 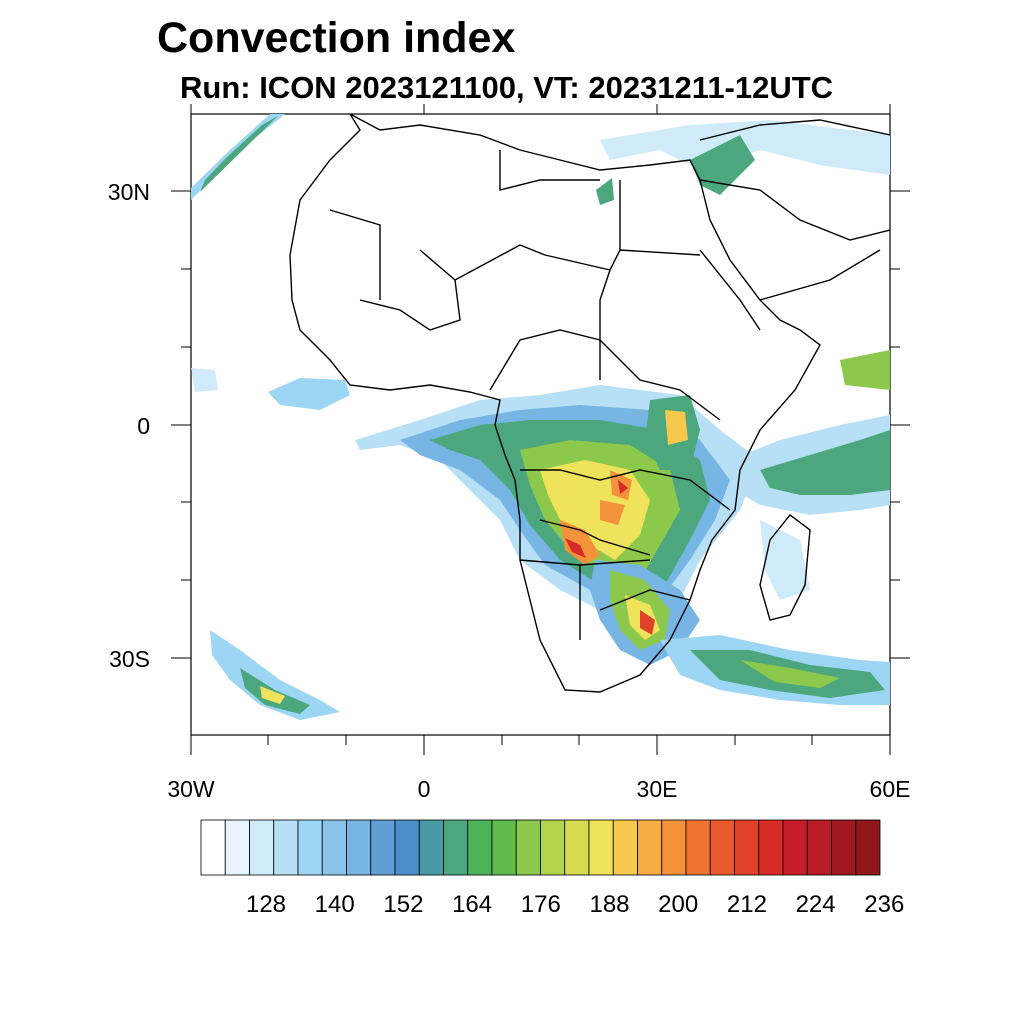 What do you see at coordinates (825, 462) in the screenshot?
I see `field-eio-green` at bounding box center [825, 462].